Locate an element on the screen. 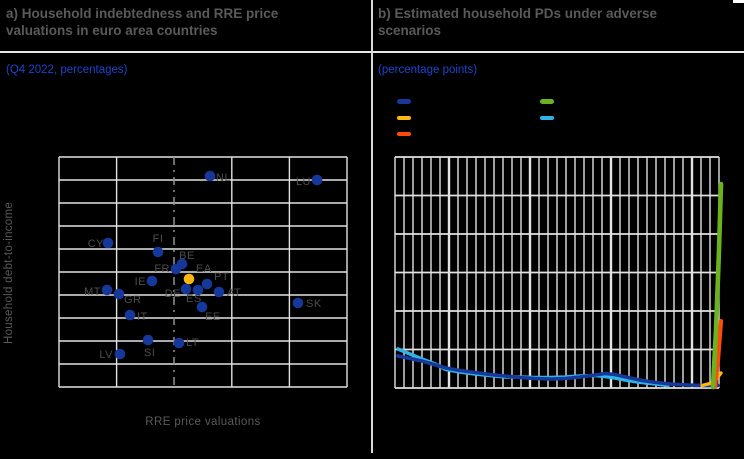  panel-a-title-line1: a) Household indebtedness and RRE price is located at coordinates (142, 13).